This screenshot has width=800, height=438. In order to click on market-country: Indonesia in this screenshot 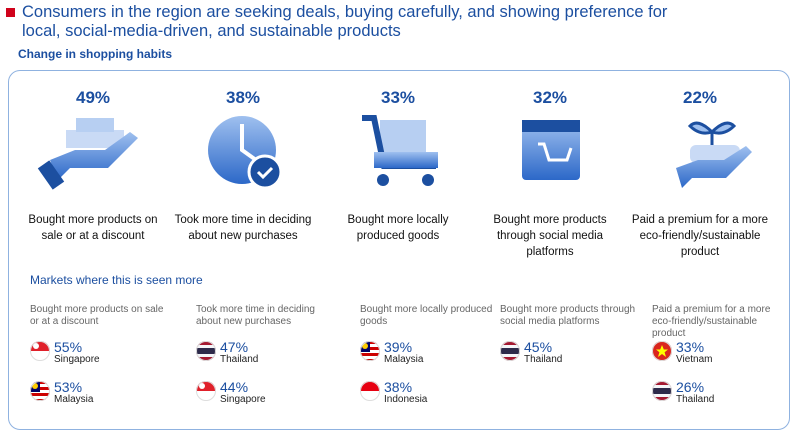, I will do `click(406, 399)`.